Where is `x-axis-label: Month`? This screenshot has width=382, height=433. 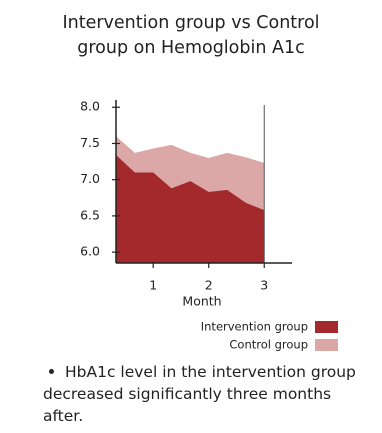 x-axis-label: Month is located at coordinates (201, 301).